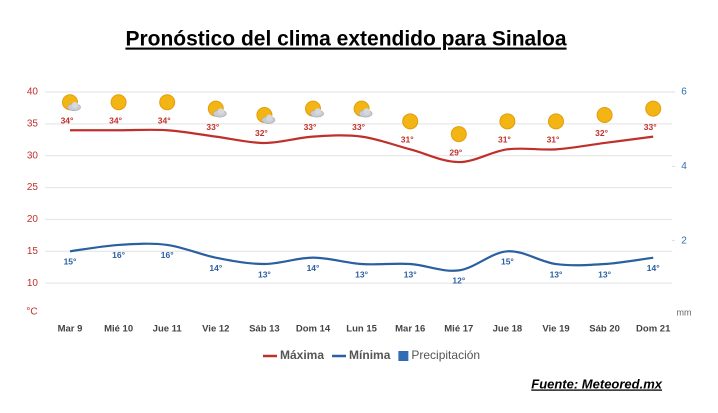  What do you see at coordinates (684, 166) in the screenshot?
I see `y2-tick-label: 4` at bounding box center [684, 166].